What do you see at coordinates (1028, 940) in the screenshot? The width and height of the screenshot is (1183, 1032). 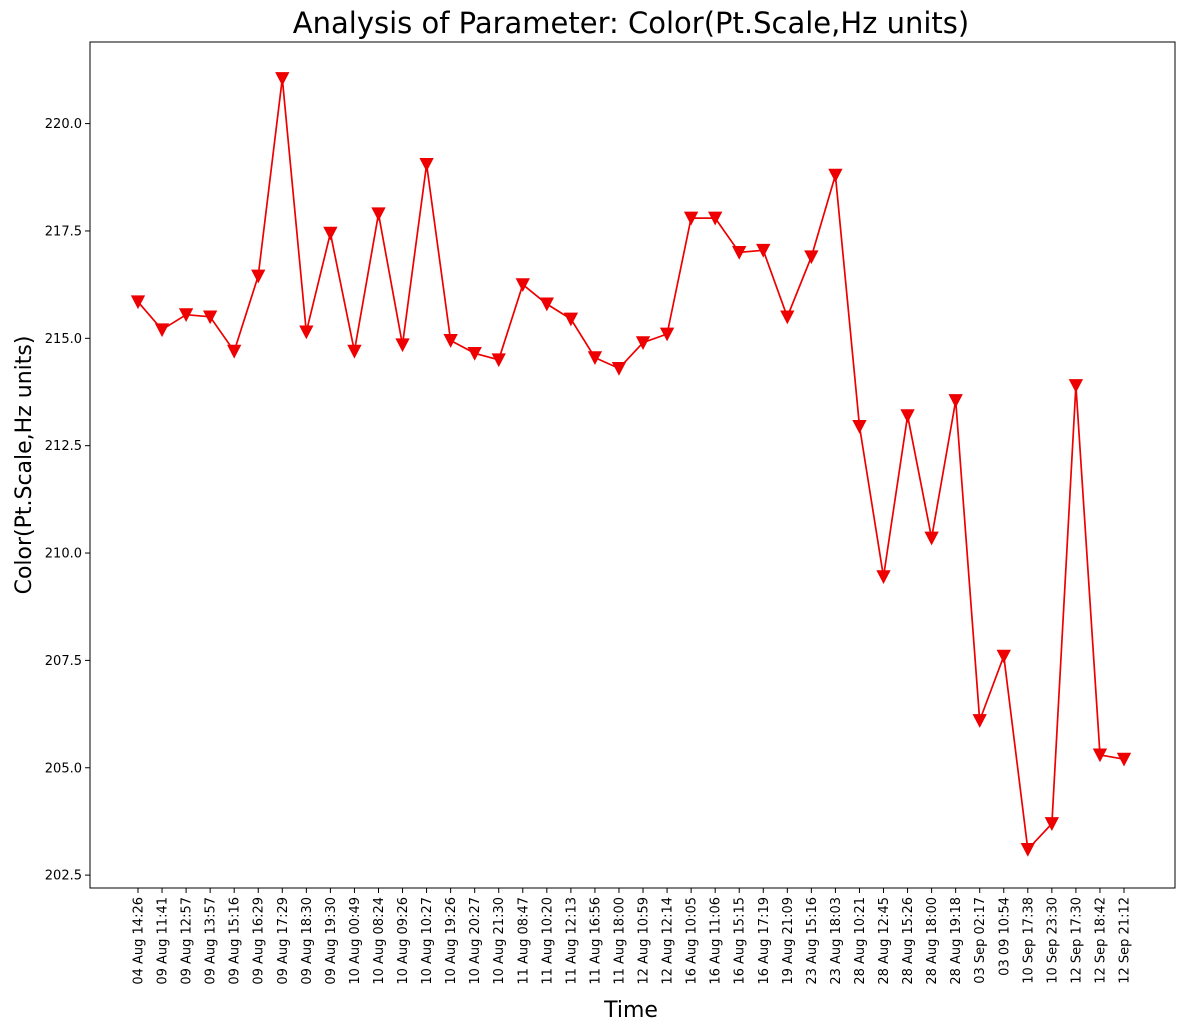 I see `x-tick-label: 10 Sep 17:38` at bounding box center [1028, 940].